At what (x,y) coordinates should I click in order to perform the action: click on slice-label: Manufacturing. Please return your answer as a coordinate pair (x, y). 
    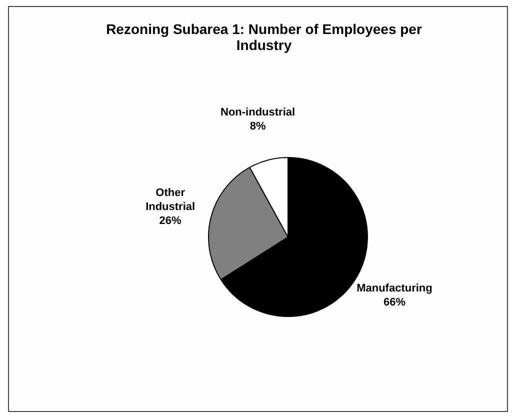
    Looking at the image, I should click on (394, 288).